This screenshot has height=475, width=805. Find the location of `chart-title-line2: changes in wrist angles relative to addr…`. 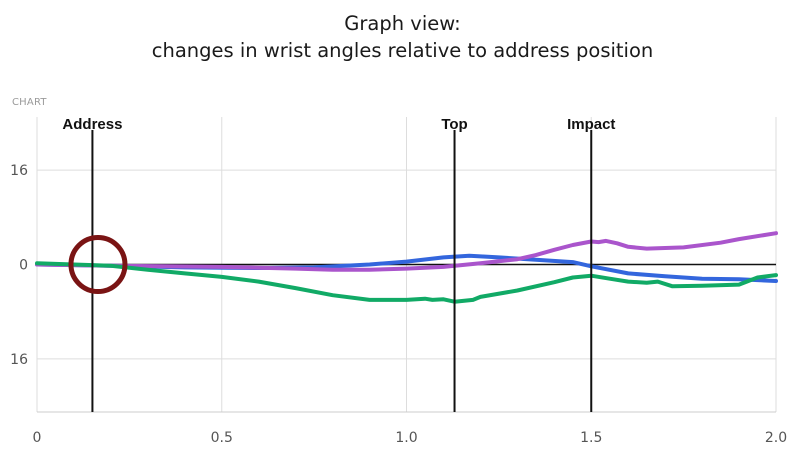

chart-title-line2: changes in wrist angles relative to addr… is located at coordinates (402, 50).